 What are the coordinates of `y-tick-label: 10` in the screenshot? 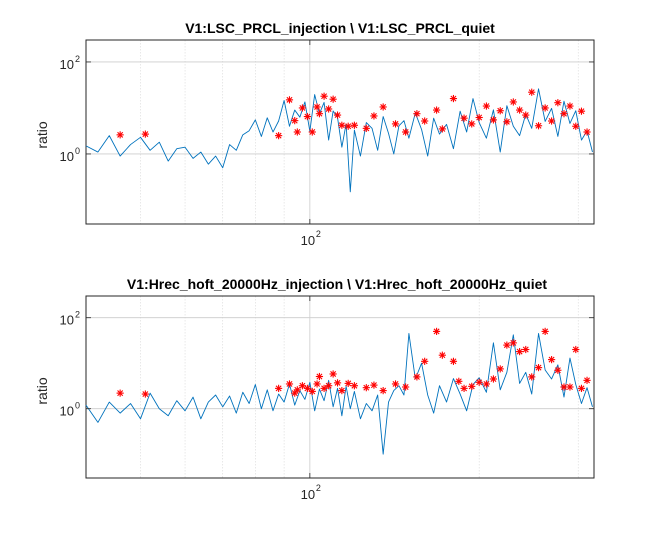 It's located at (67, 64).